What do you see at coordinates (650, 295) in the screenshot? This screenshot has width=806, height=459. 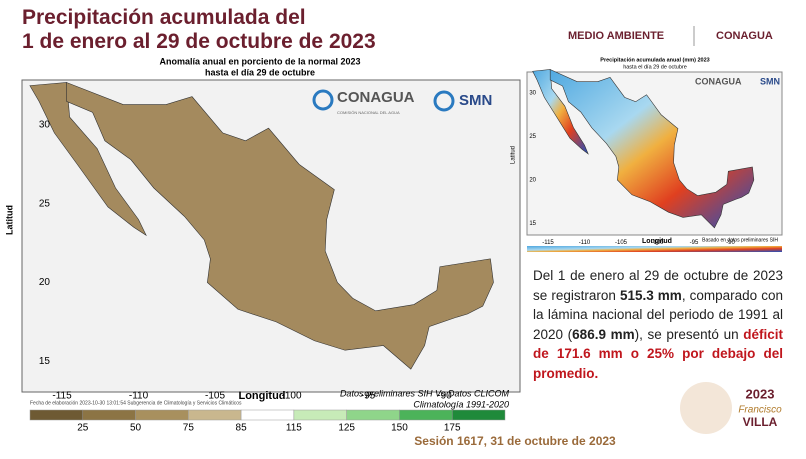 I see `summary-segment: 515.3 mm` at bounding box center [650, 295].